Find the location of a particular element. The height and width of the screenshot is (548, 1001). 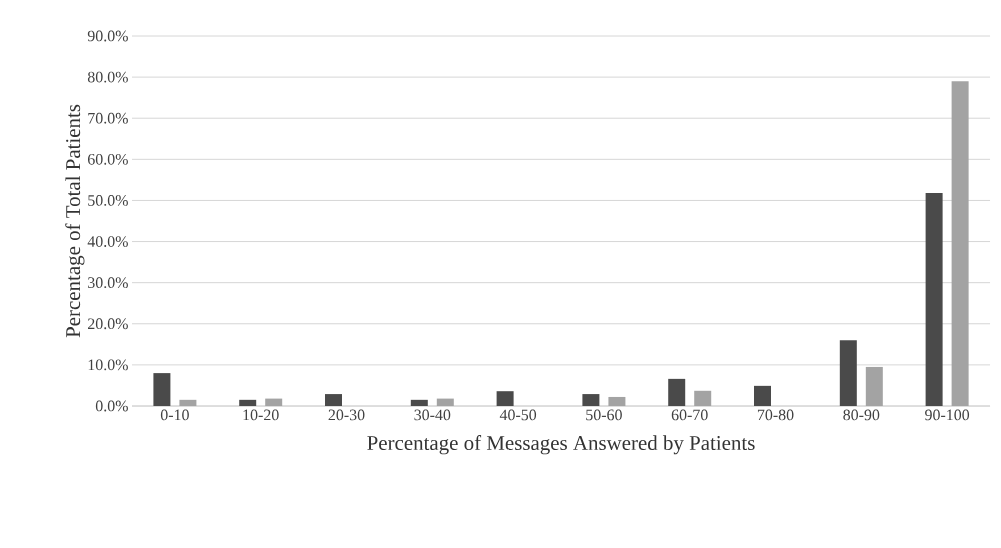

x-tick-label: 90-100 is located at coordinates (947, 415).